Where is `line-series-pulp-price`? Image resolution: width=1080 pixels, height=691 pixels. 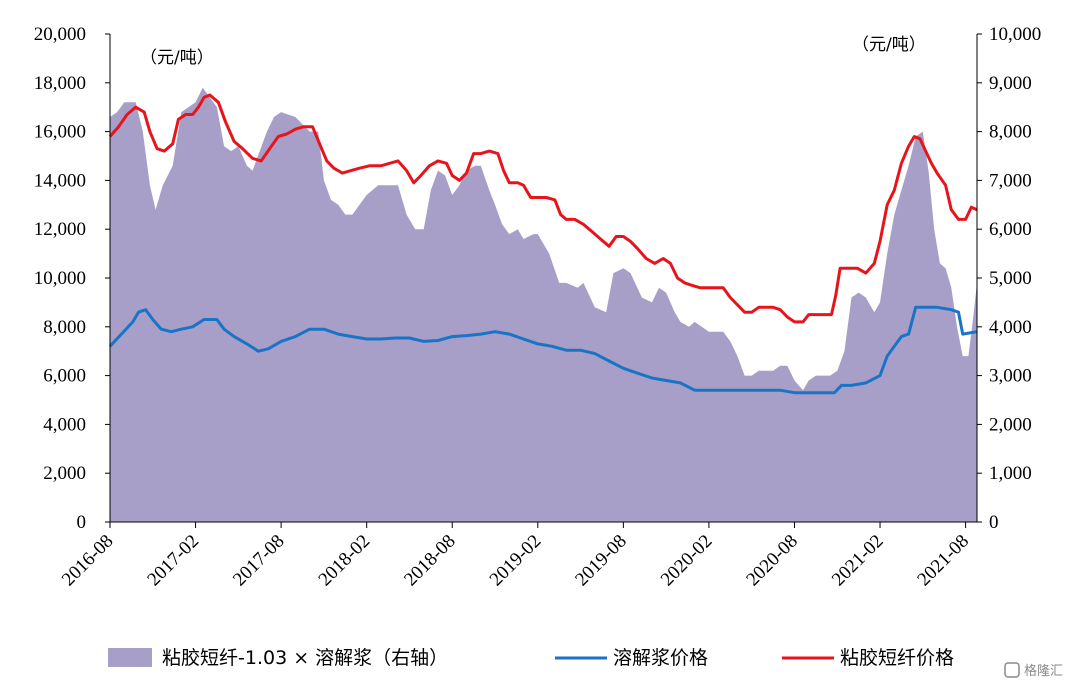
line-series-pulp-price is located at coordinates (543, 350).